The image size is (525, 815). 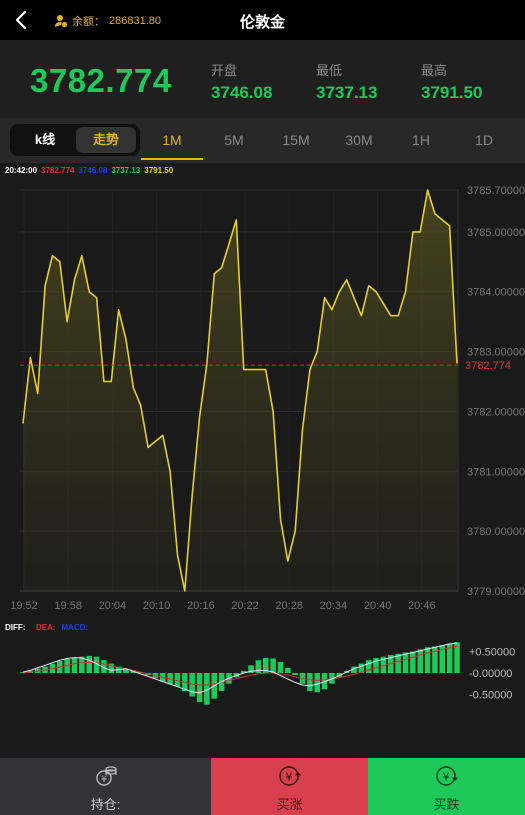 I want to click on balance-label: 余额：, so click(x=88, y=22).